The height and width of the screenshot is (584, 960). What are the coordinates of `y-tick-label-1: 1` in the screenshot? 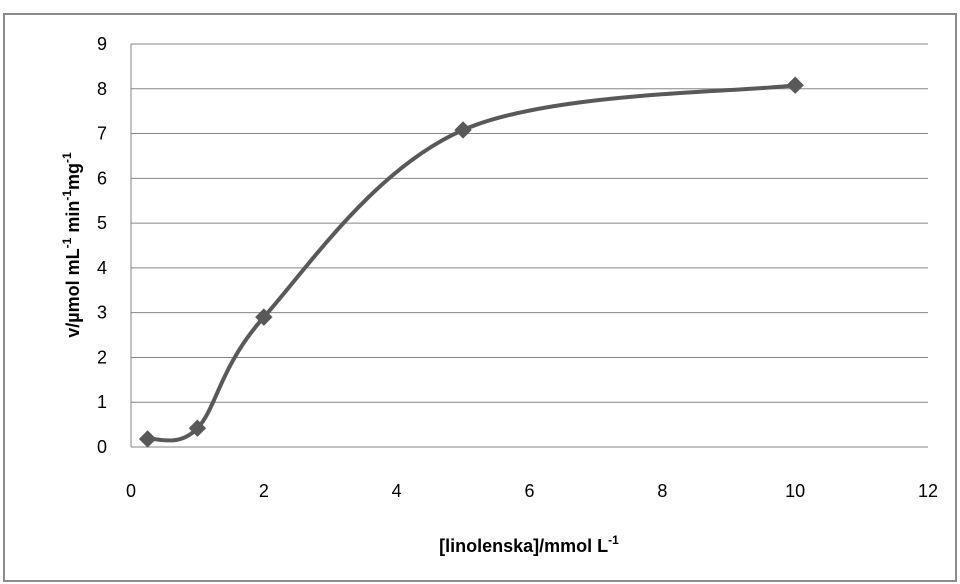 It's located at (102, 402).